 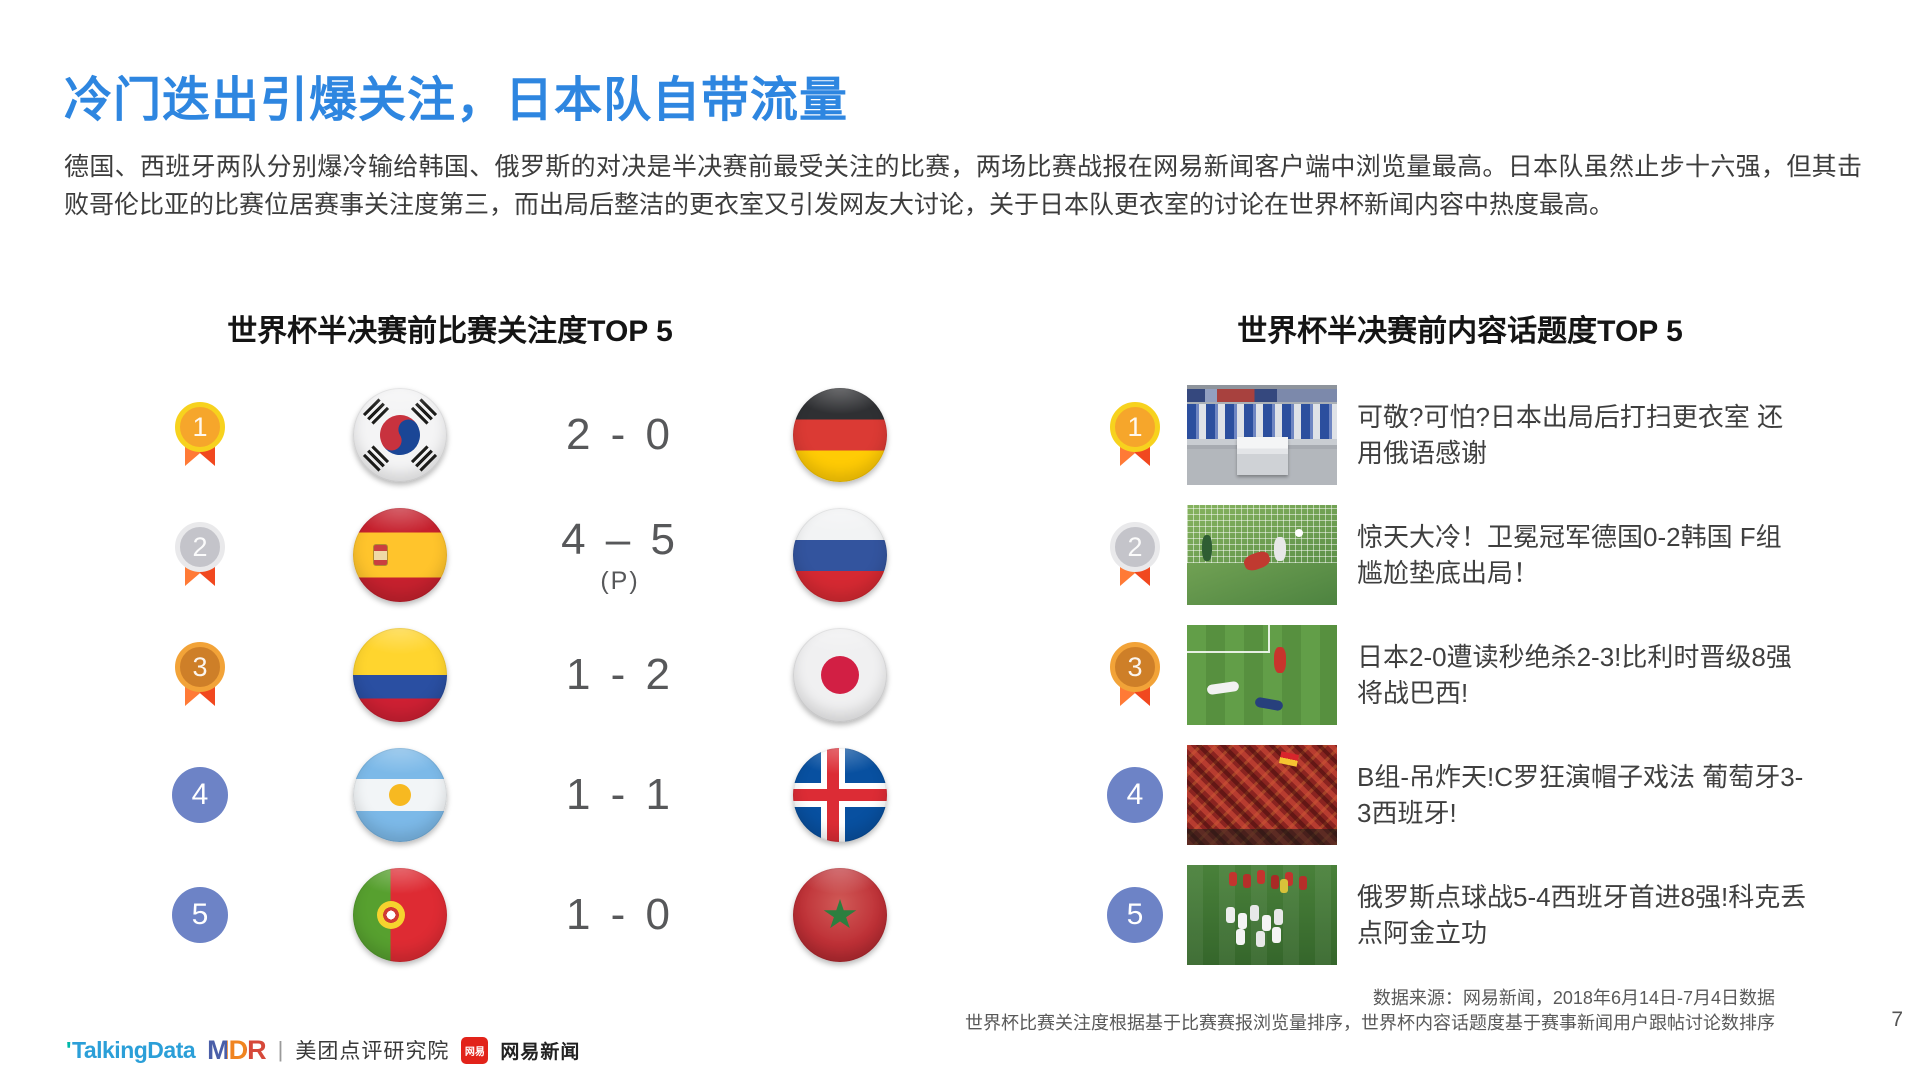 What do you see at coordinates (1228, 639) in the screenshot?
I see `goal-frame-shape` at bounding box center [1228, 639].